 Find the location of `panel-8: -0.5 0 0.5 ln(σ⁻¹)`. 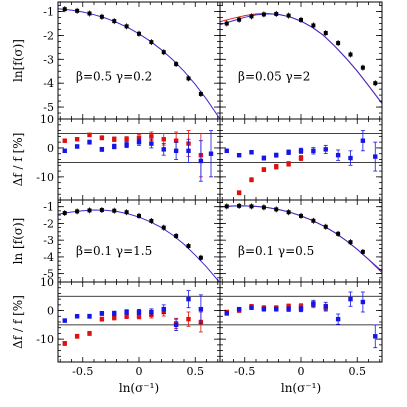

panel-8: -0.5 0 0.5 ln(σ⁻¹) is located at coordinates (301, 338).